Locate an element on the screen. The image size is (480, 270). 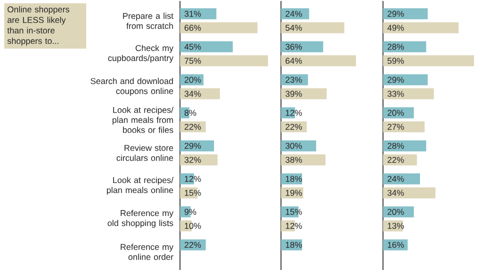
y-tick-label: Look at recipes/ plan meals online is located at coordinates (140, 185).